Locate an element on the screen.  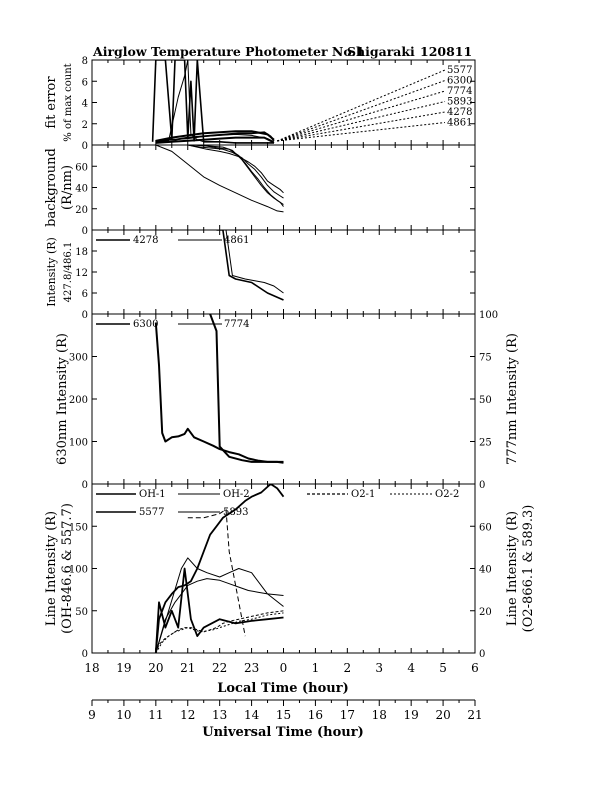
local-time-tick-label: 23 is located at coordinates (251, 668).